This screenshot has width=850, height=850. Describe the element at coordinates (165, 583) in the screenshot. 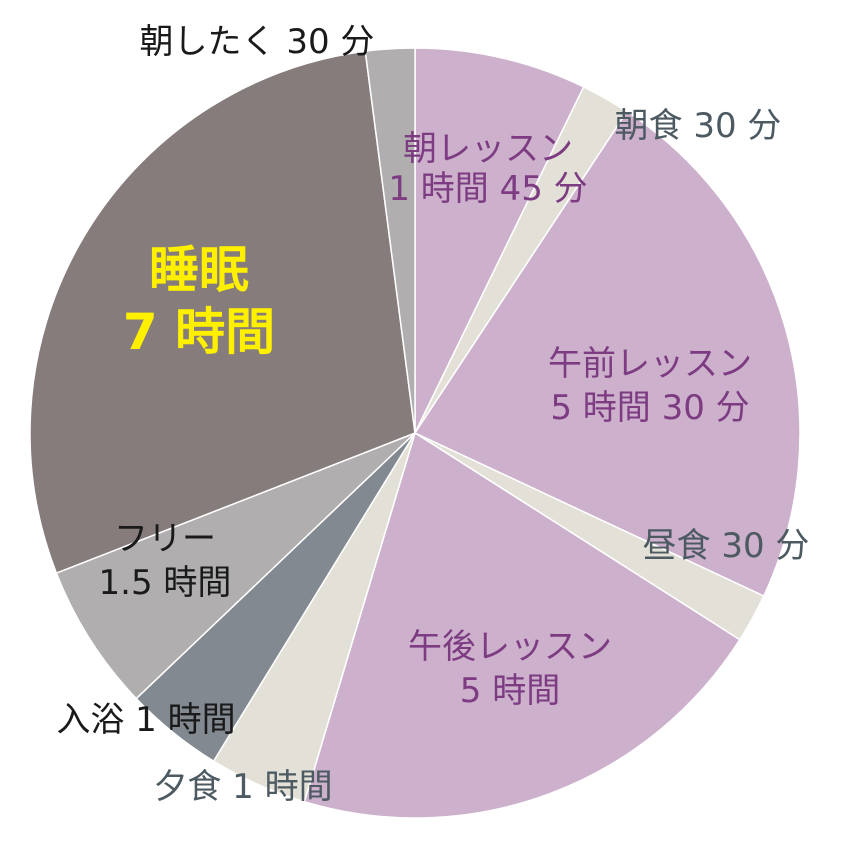

I see `slice-sublabel-7: 1.5 時間` at that location.